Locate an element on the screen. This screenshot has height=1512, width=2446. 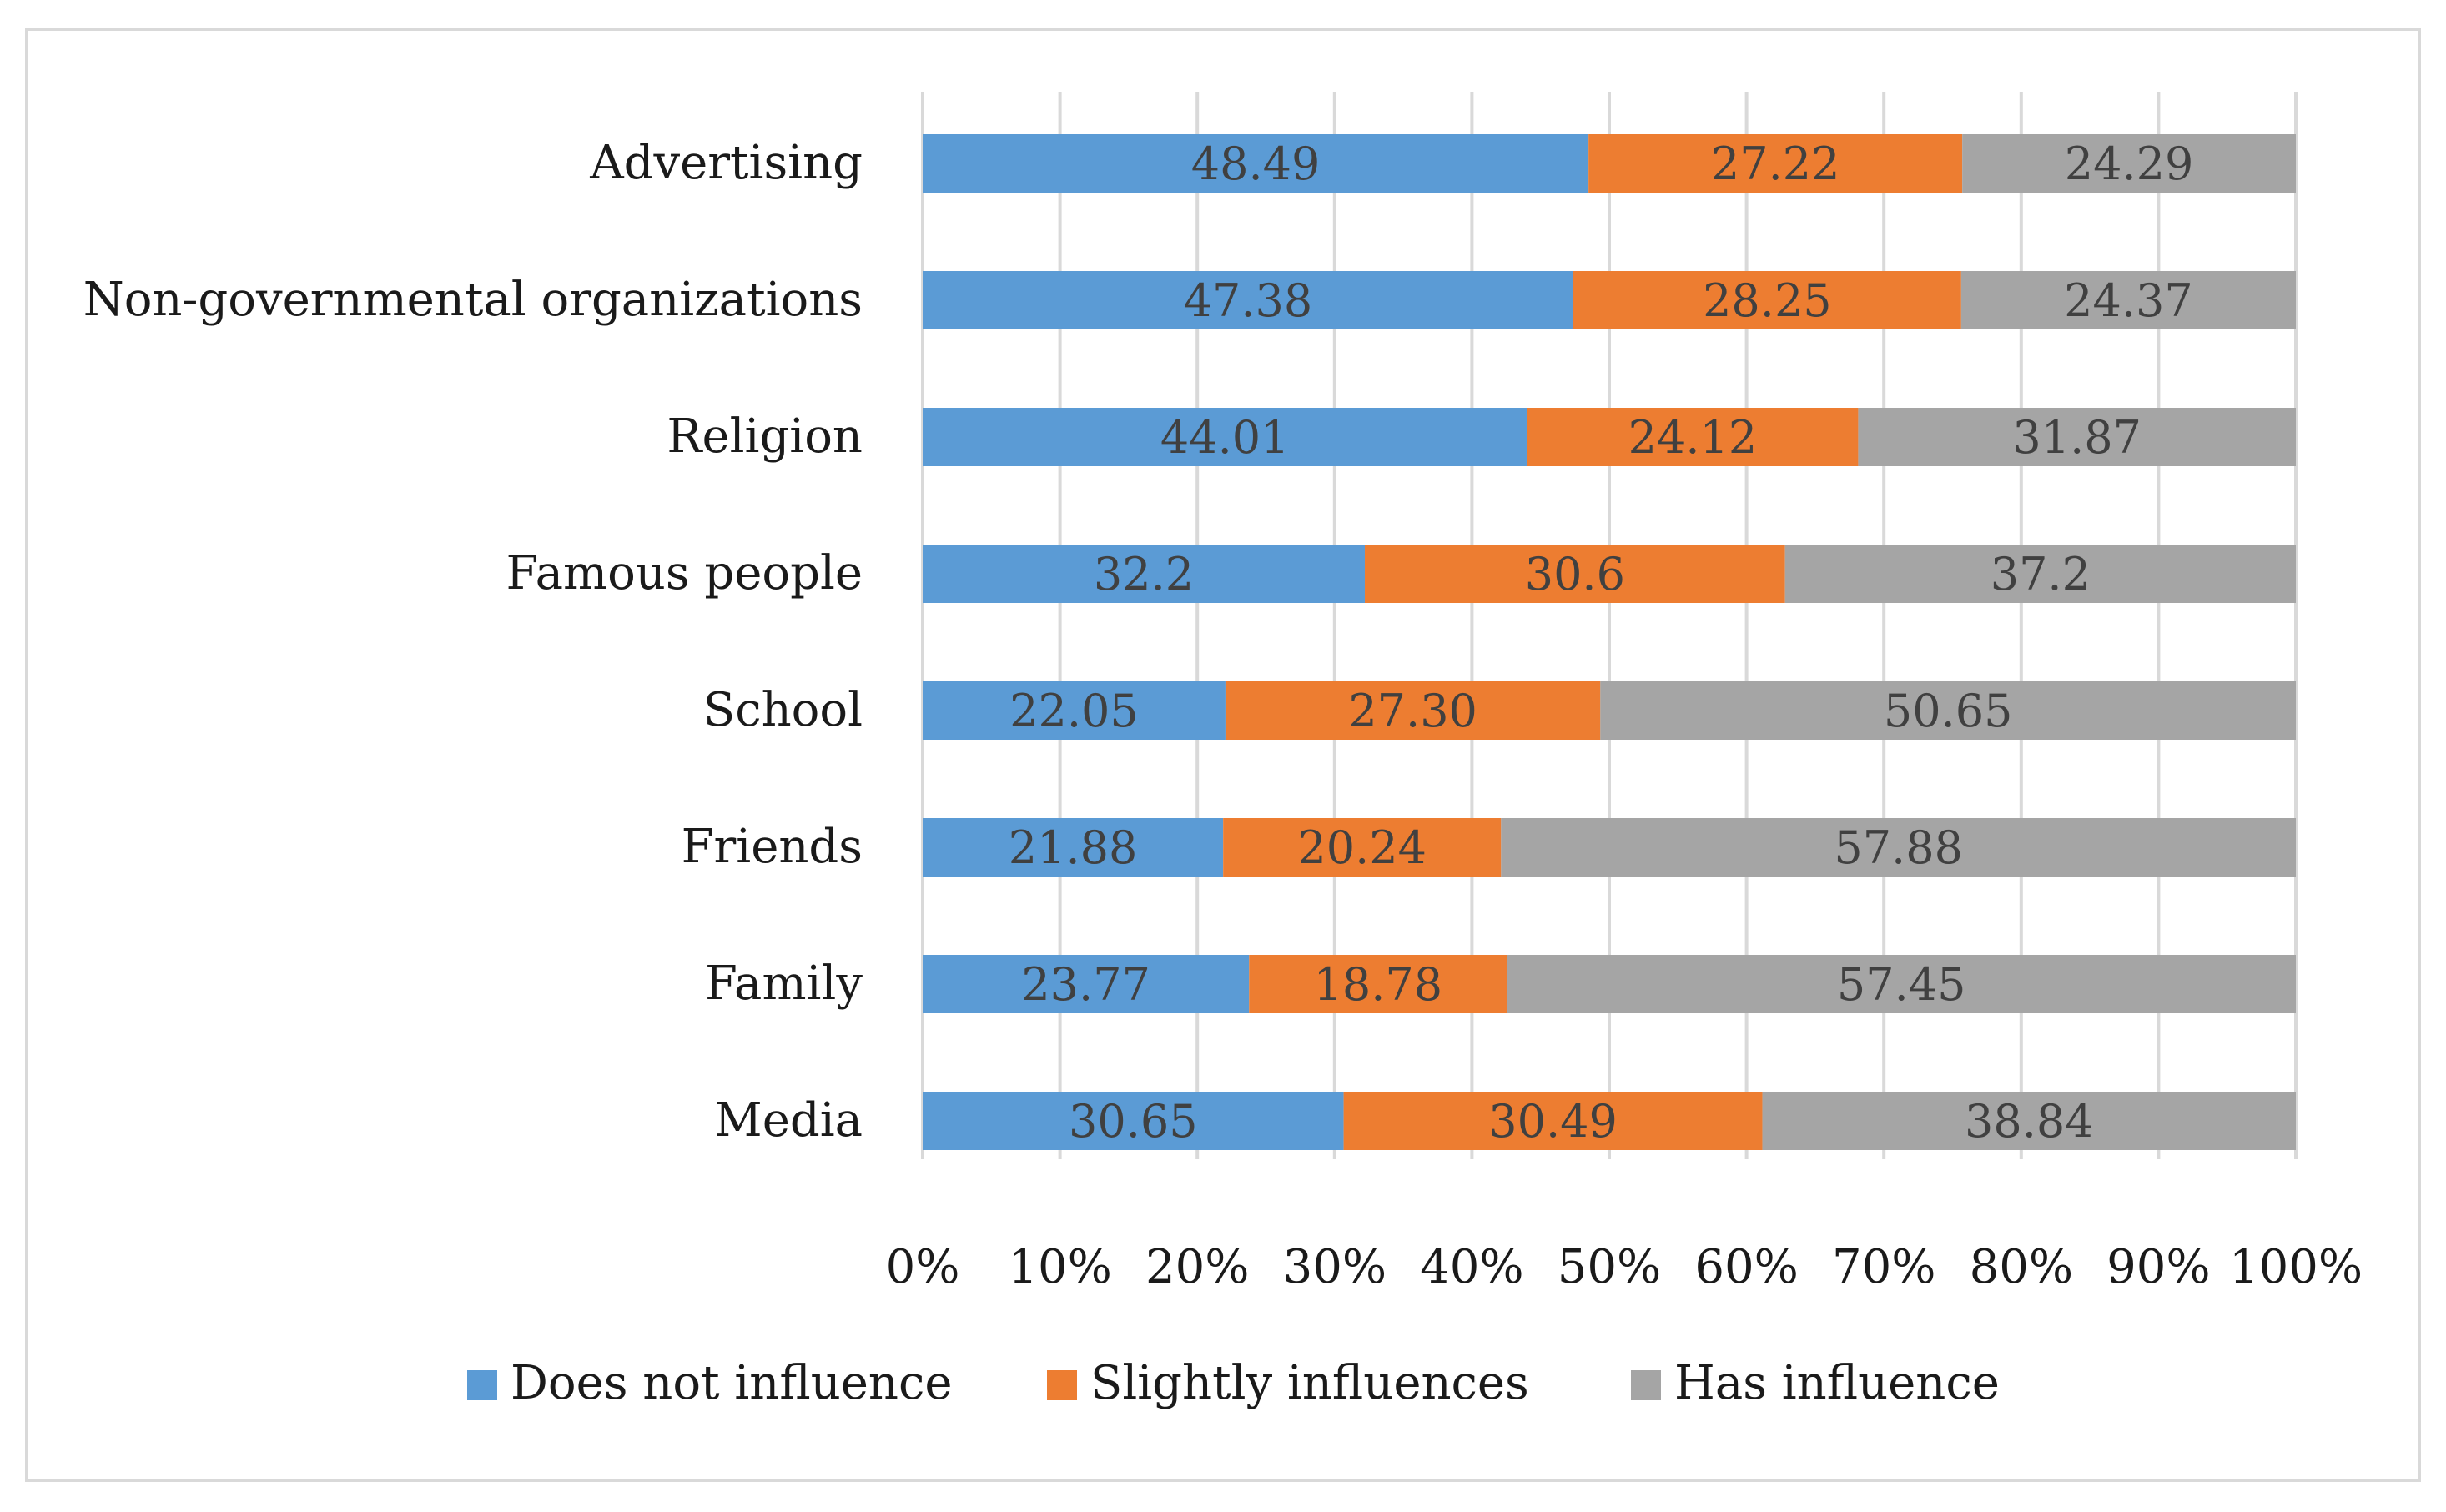
data-label-slightly-influences-family: 18.78 is located at coordinates (1378, 985).